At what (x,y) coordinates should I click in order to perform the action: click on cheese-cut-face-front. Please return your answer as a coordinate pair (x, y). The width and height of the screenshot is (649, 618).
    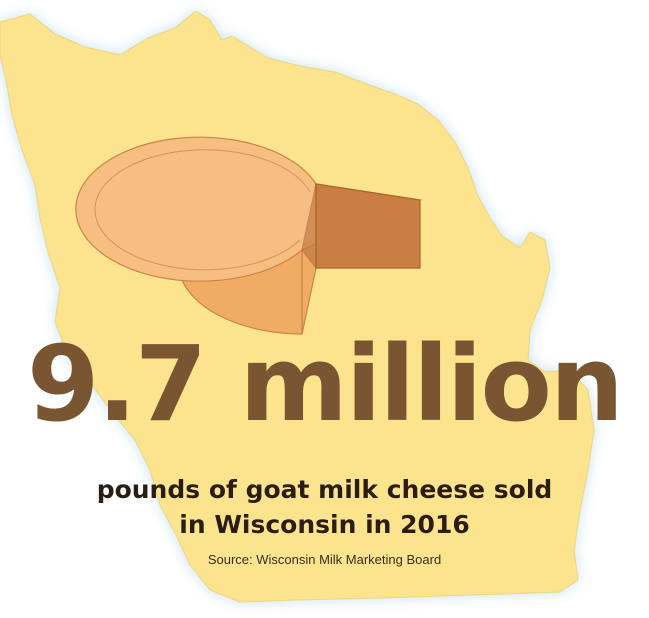
    Looking at the image, I should click on (309, 226).